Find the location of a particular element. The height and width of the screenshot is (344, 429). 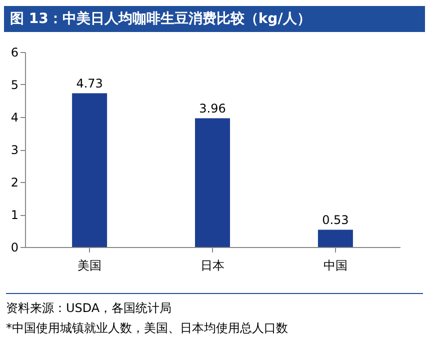

y-tick-label: 6 is located at coordinates (14, 53).